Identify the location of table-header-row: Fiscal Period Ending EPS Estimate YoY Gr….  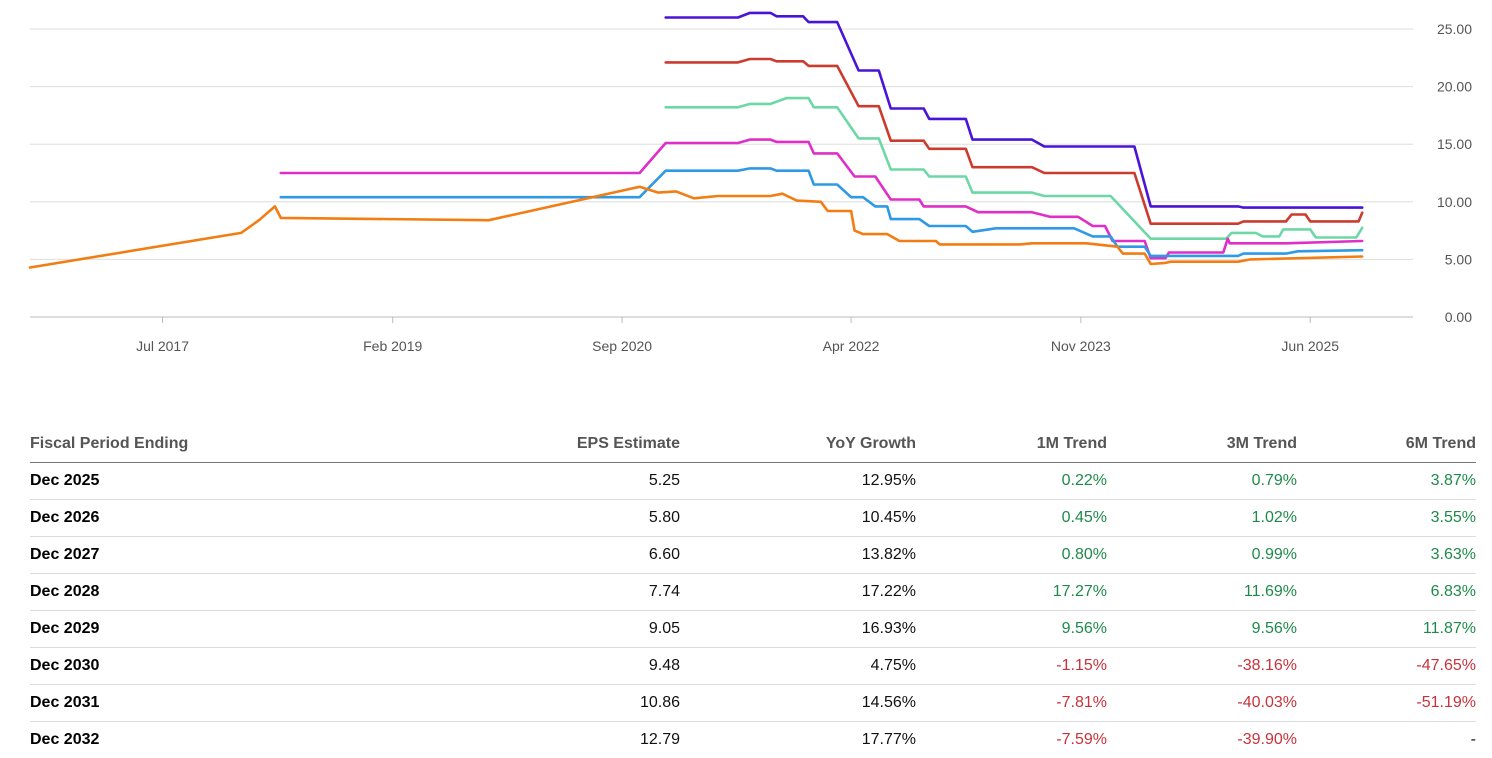
(753, 444).